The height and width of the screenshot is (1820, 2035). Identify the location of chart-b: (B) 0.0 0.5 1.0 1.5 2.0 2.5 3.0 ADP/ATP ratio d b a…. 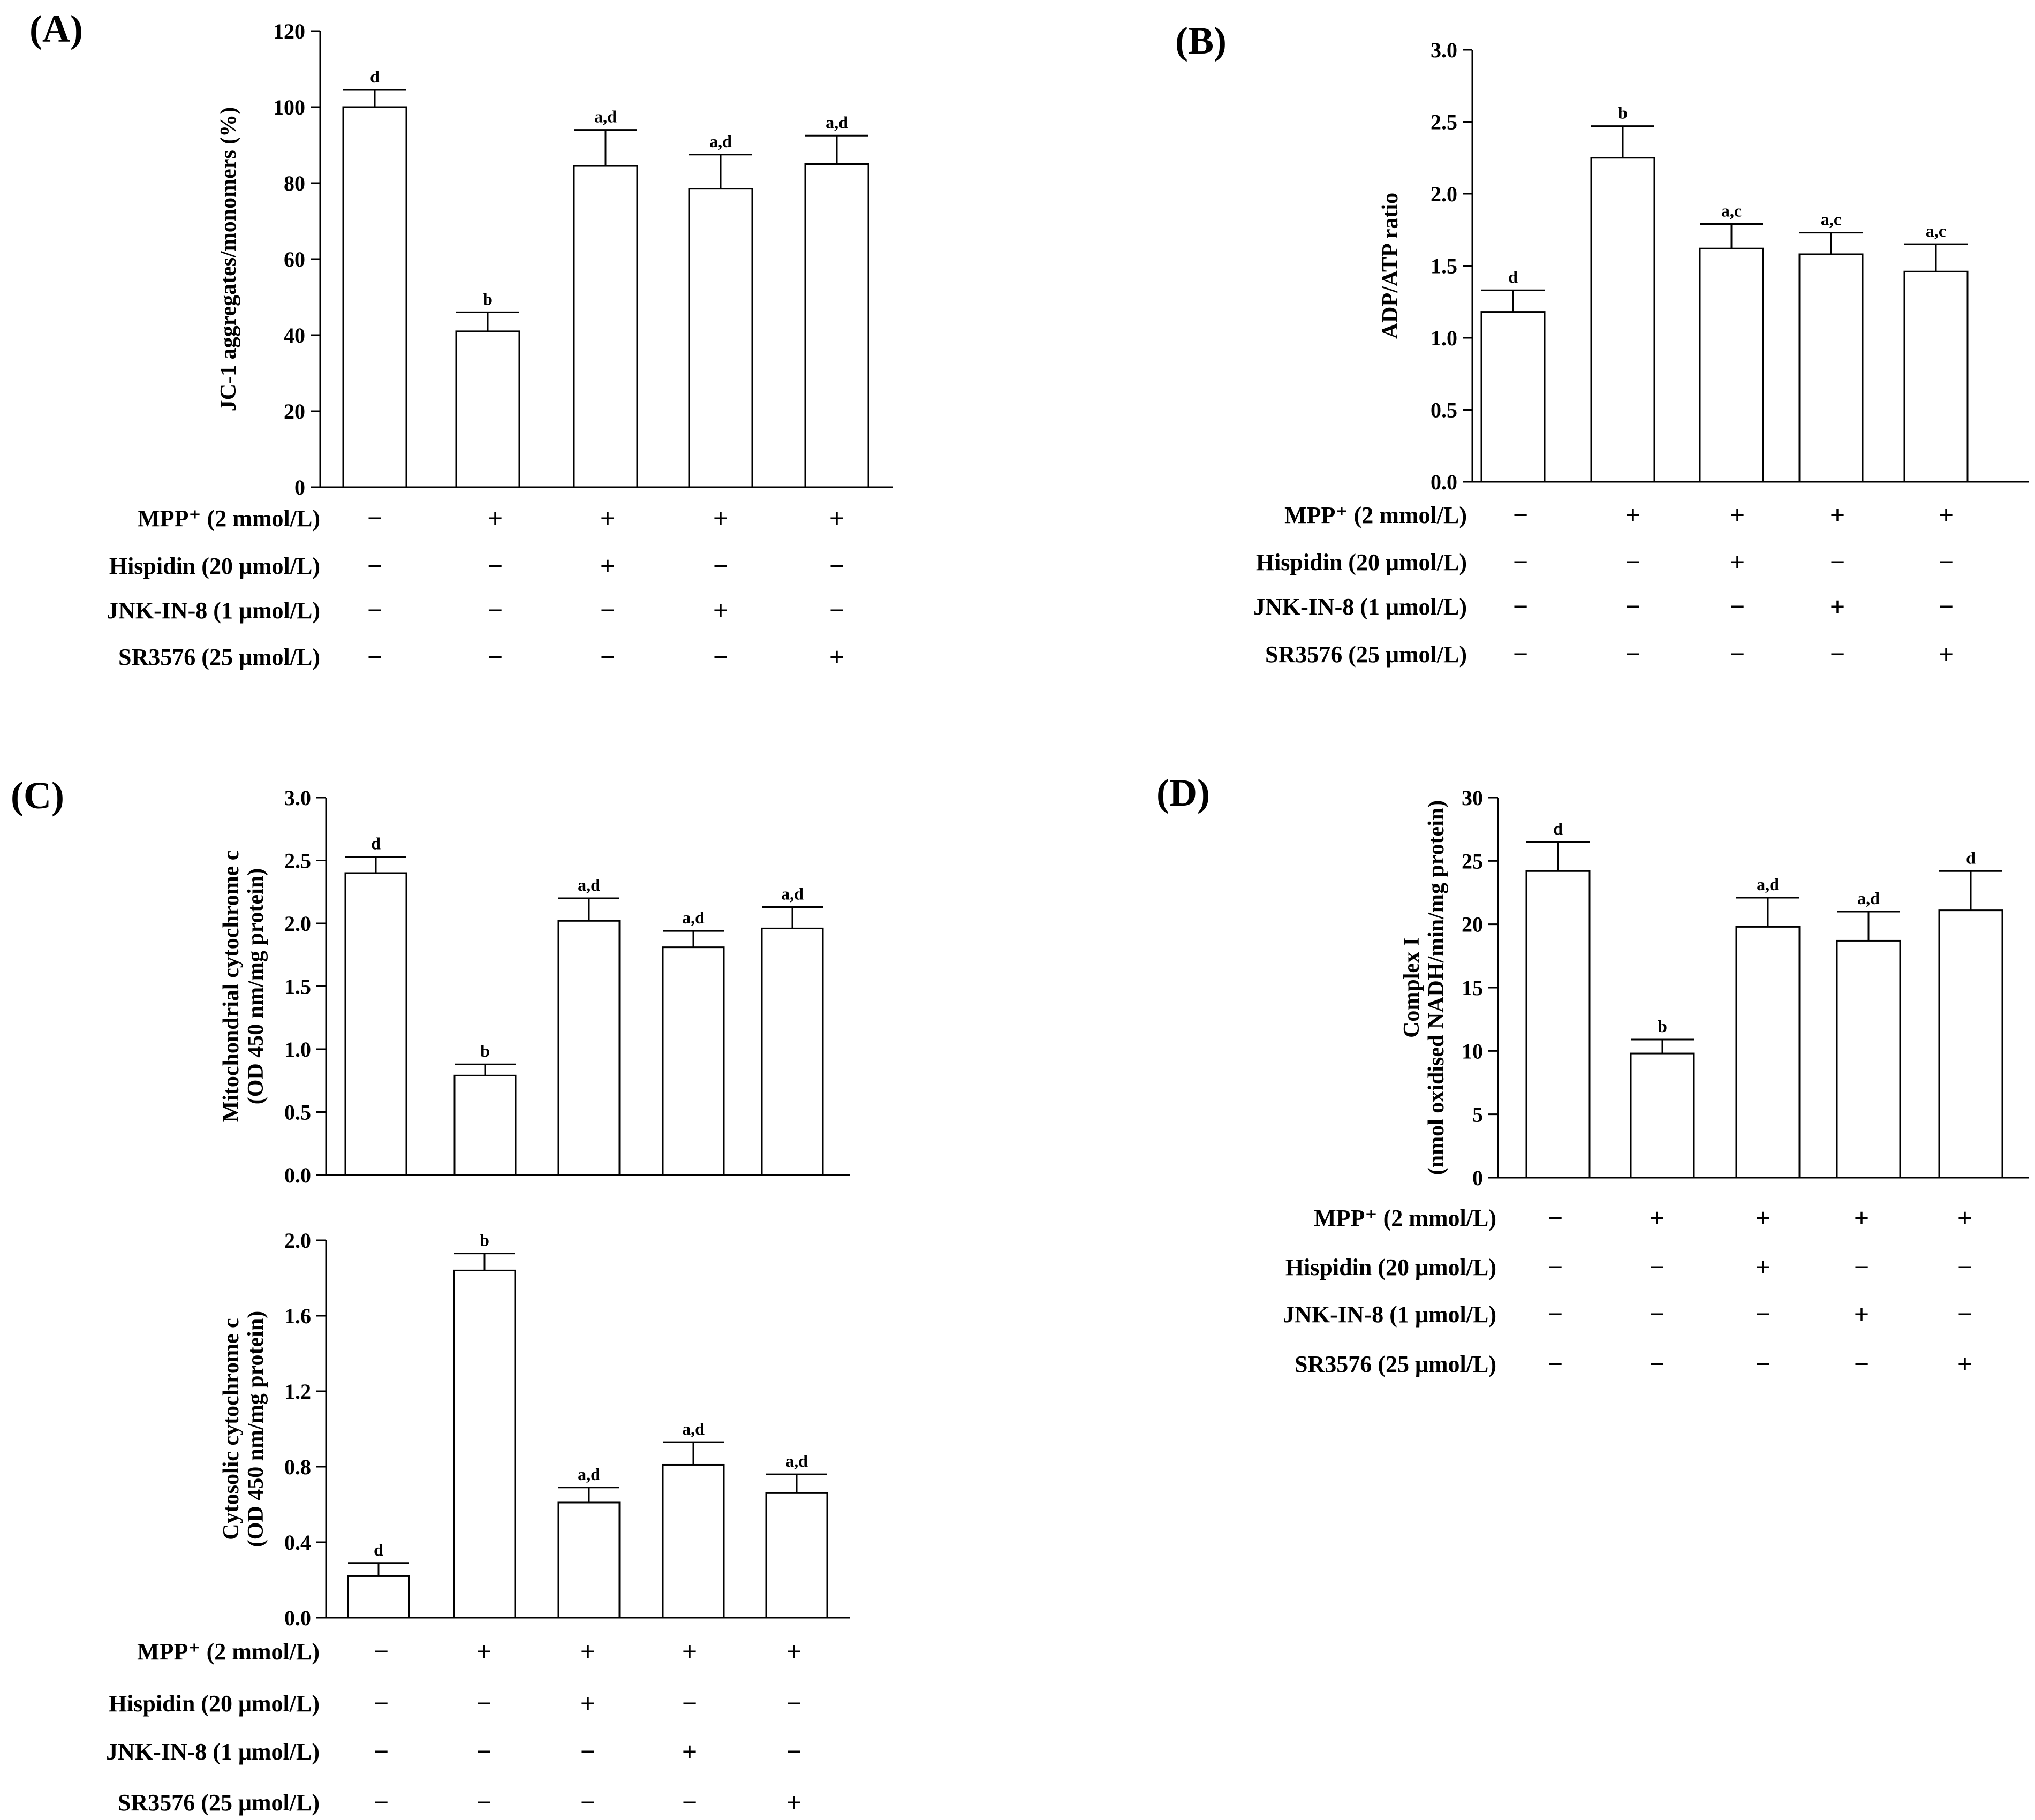
(1602, 256).